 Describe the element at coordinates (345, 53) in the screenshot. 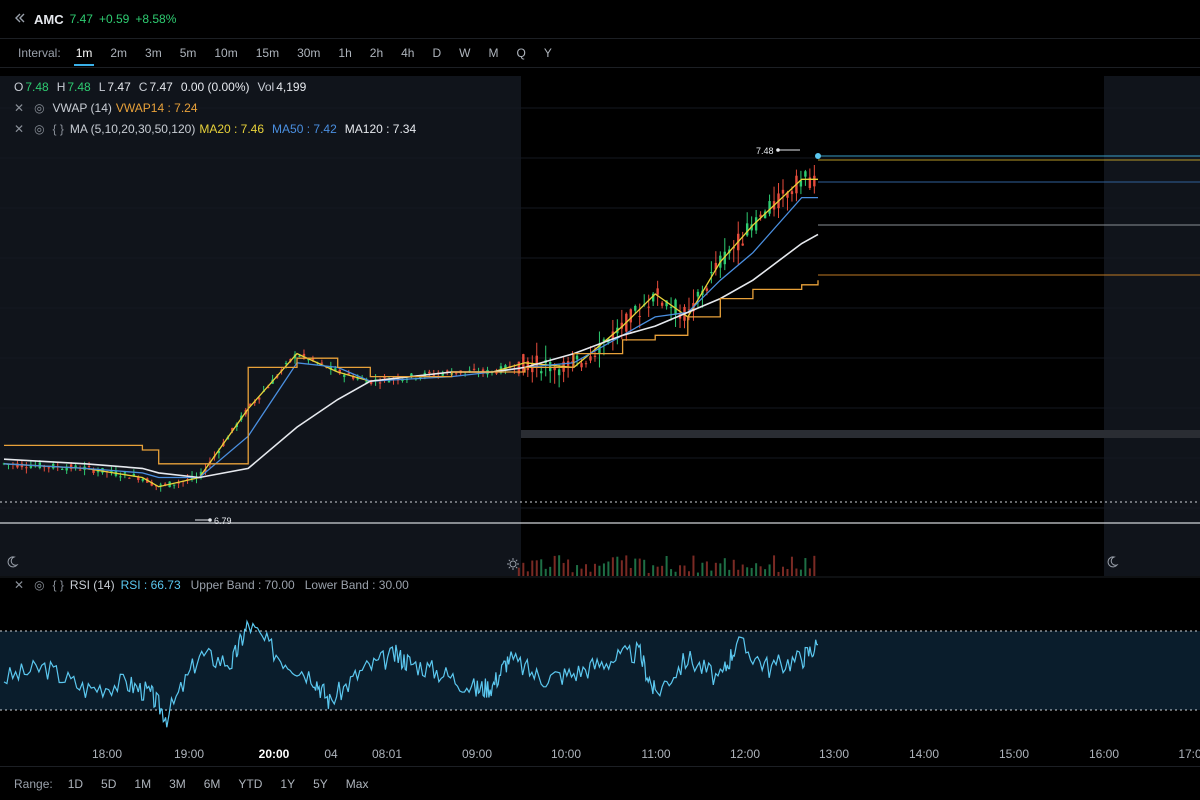

I see `interval-1h: 1h` at that location.